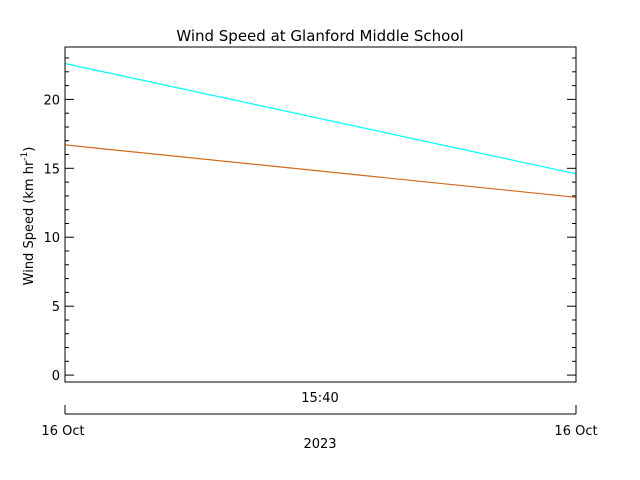 The image size is (640, 480). Describe the element at coordinates (56, 376) in the screenshot. I see `y-tick-label: 0` at that location.